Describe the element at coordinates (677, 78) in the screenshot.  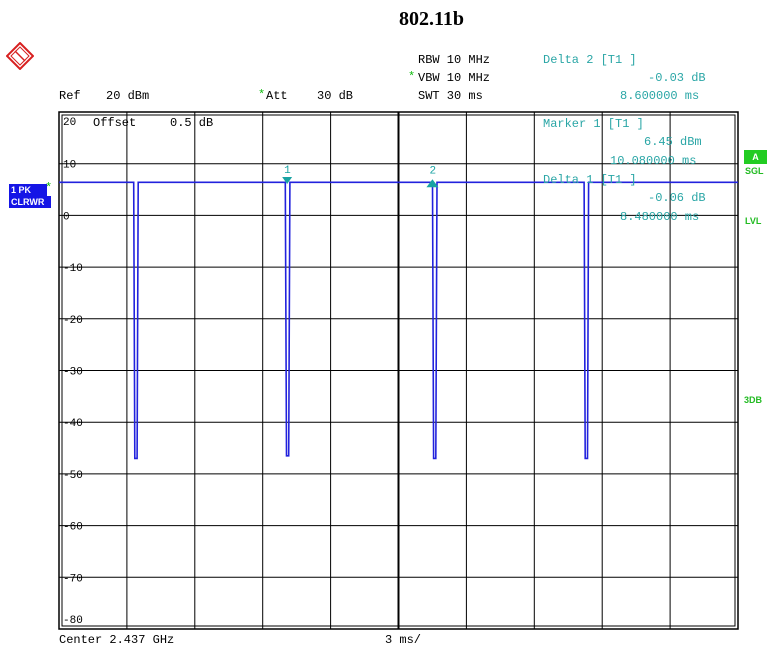
I see `delta2-level: -0.03 dB` at that location.